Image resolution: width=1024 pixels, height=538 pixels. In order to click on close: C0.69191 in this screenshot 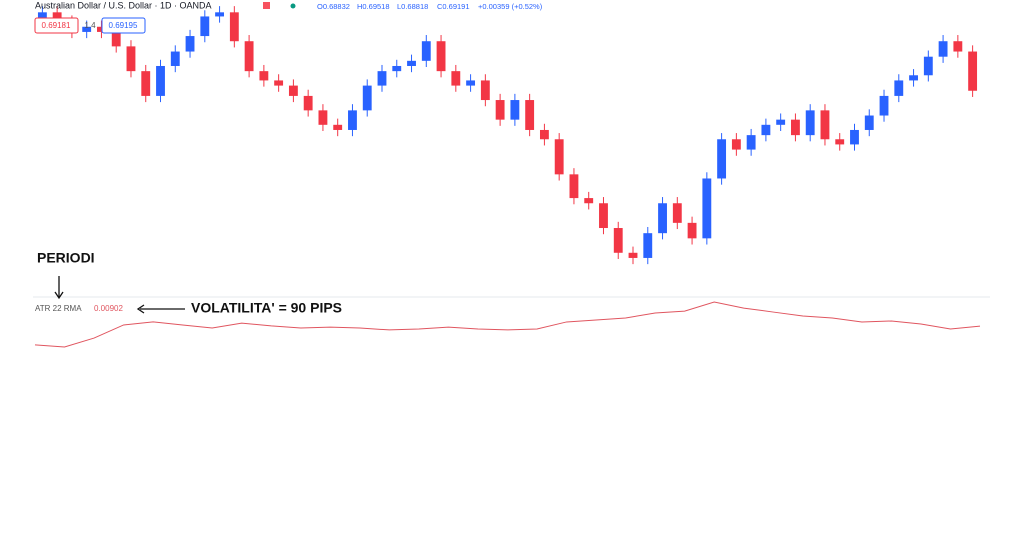, I will do `click(453, 6)`.